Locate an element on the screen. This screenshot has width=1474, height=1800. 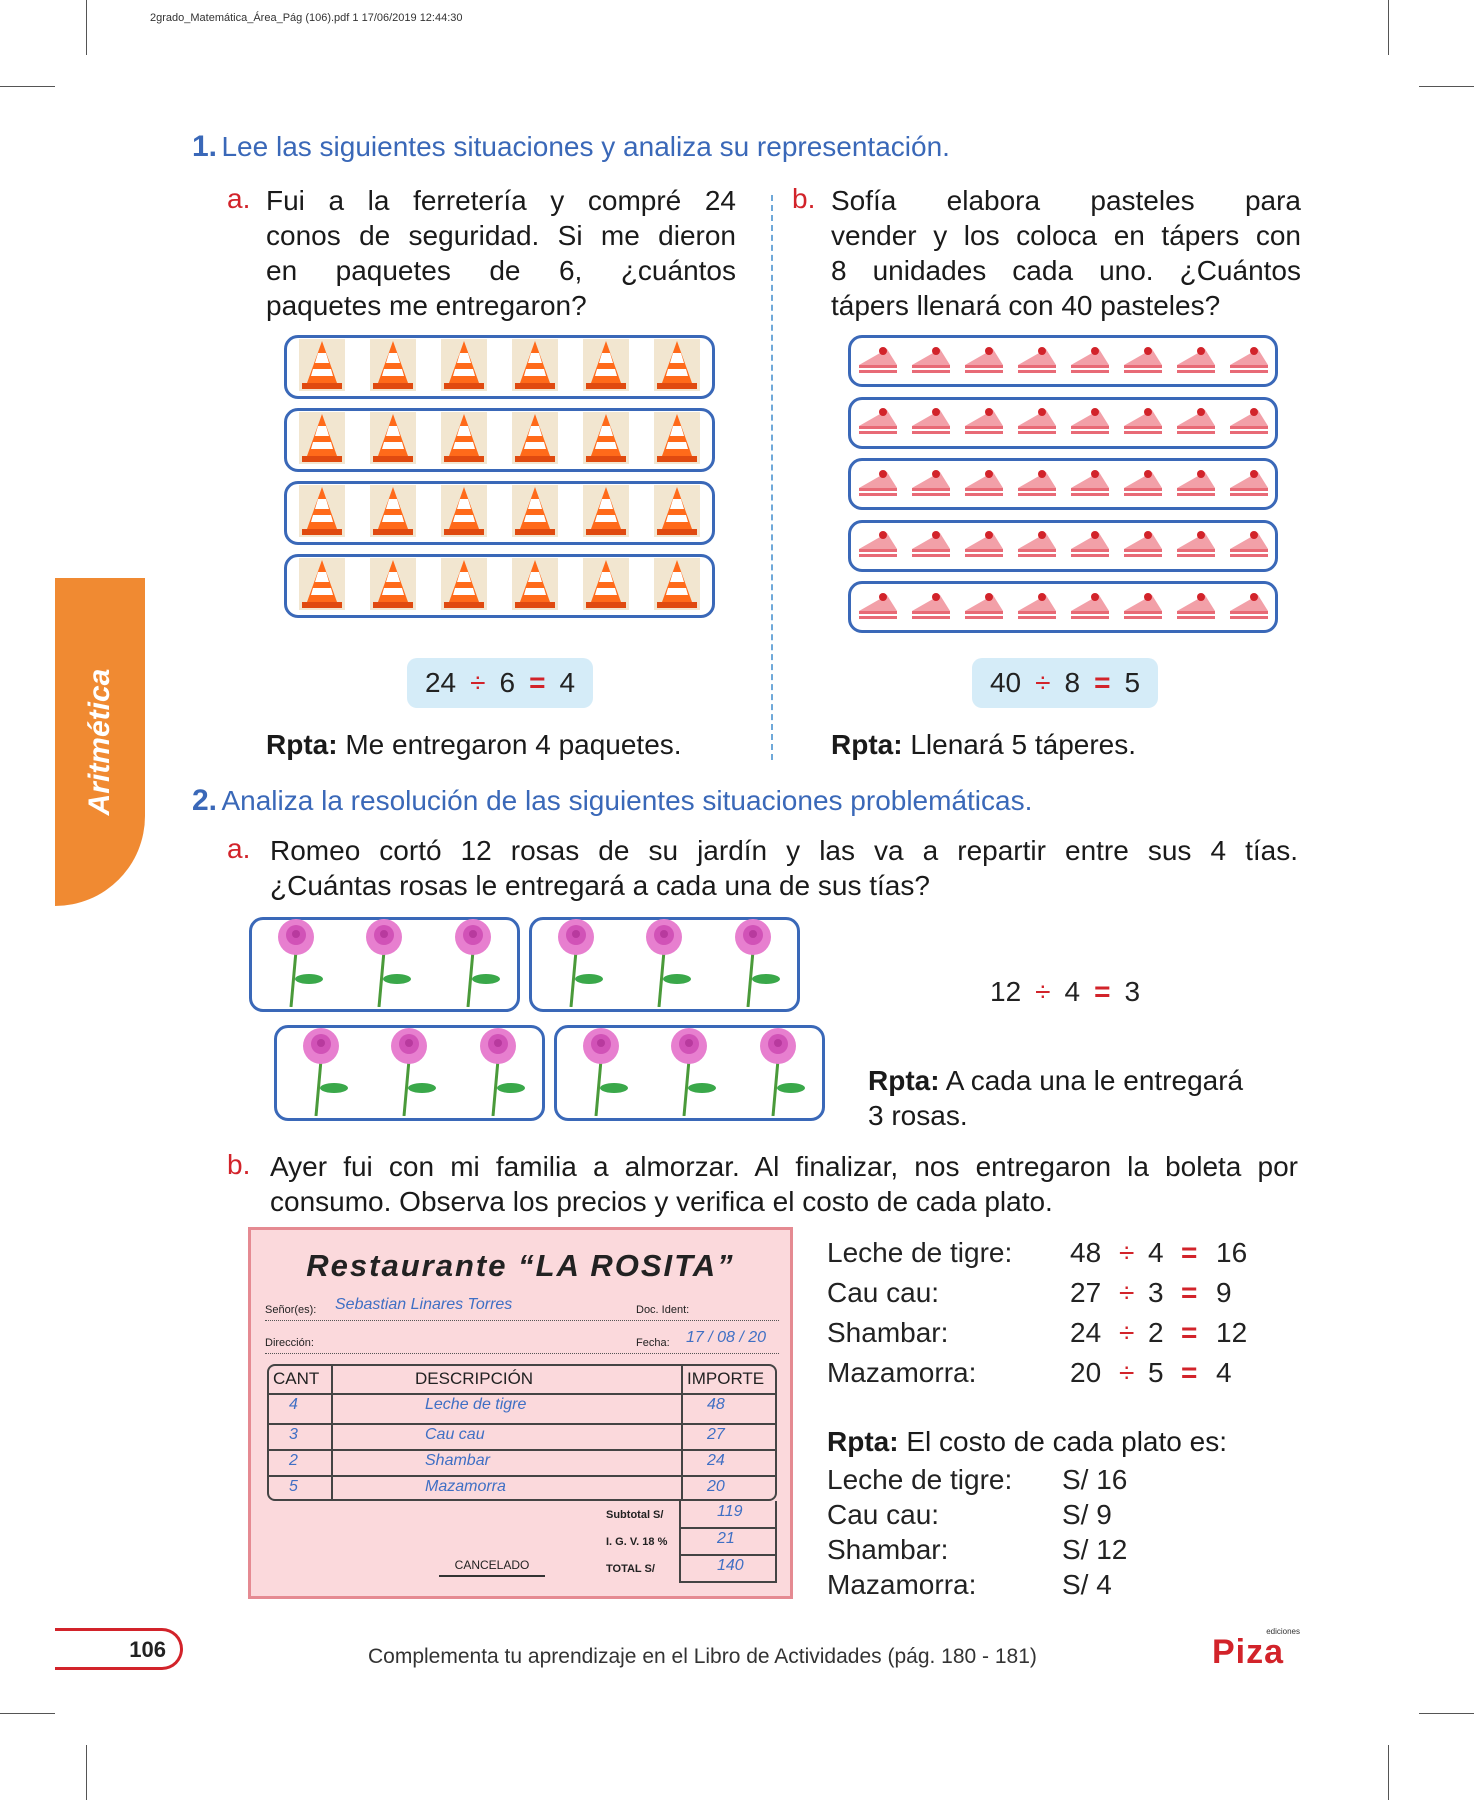
receipt-cell-imp: 48 is located at coordinates (716, 1404).